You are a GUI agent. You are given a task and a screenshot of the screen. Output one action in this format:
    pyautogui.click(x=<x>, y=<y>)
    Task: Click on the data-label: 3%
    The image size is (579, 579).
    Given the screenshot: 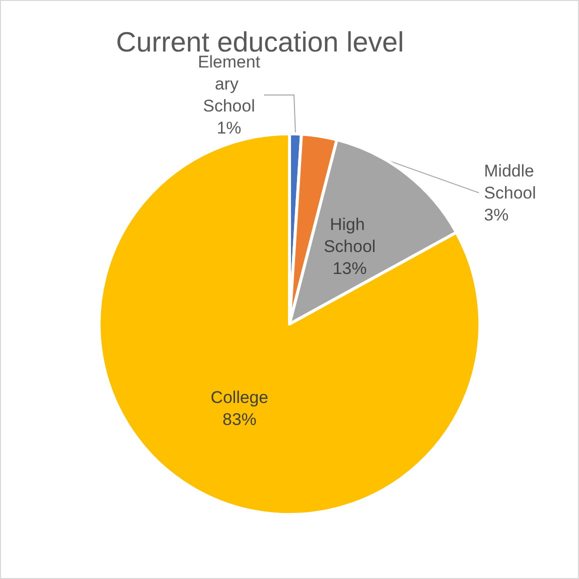 What is the action you would take?
    pyautogui.click(x=496, y=214)
    